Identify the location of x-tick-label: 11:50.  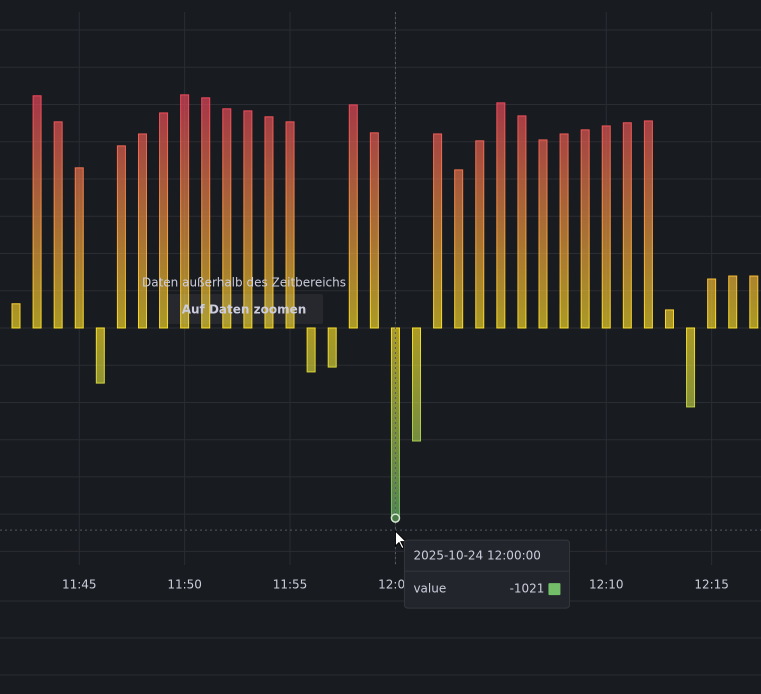
(184, 585).